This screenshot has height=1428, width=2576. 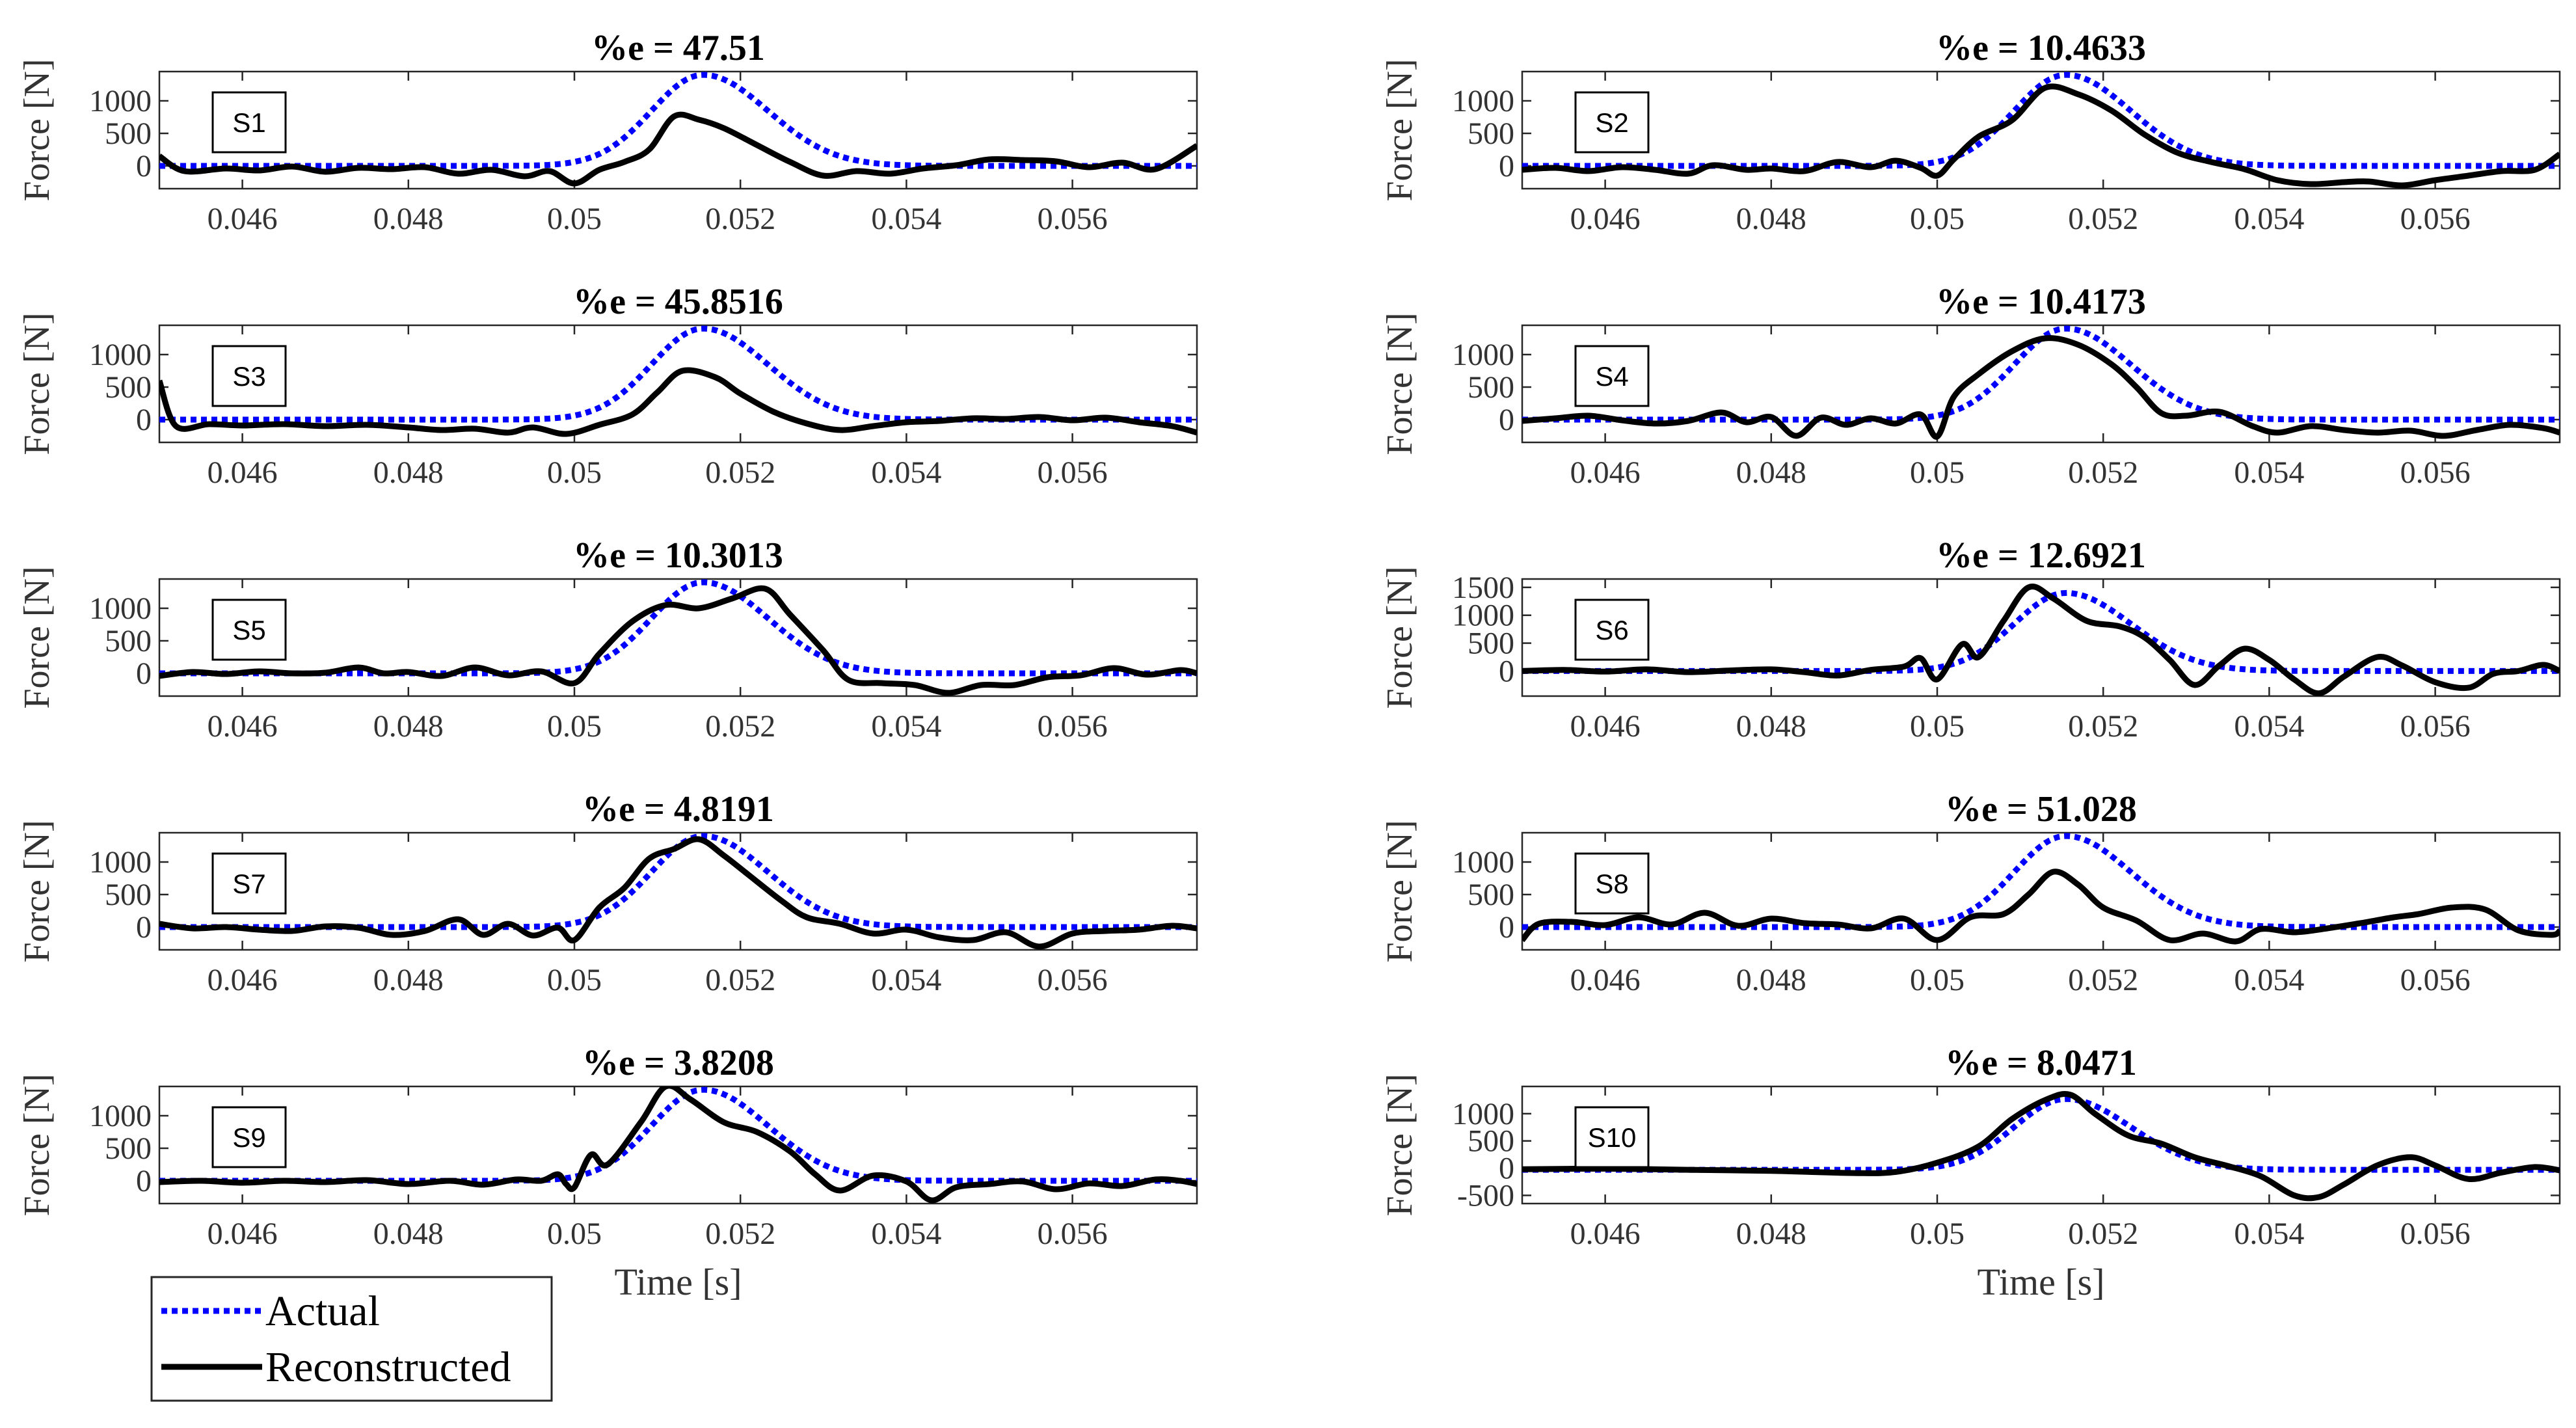 I want to click on legend-label-actual: Actual, so click(x=322, y=1311).